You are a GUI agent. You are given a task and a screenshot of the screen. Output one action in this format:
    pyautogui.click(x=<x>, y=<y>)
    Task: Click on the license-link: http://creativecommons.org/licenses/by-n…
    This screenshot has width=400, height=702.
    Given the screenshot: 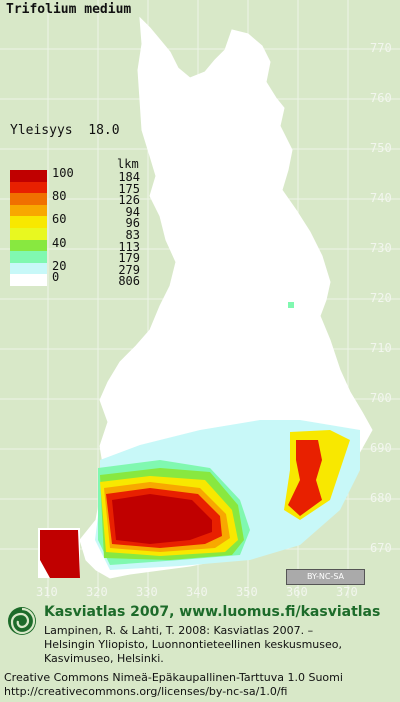 What is the action you would take?
    pyautogui.click(x=146, y=691)
    